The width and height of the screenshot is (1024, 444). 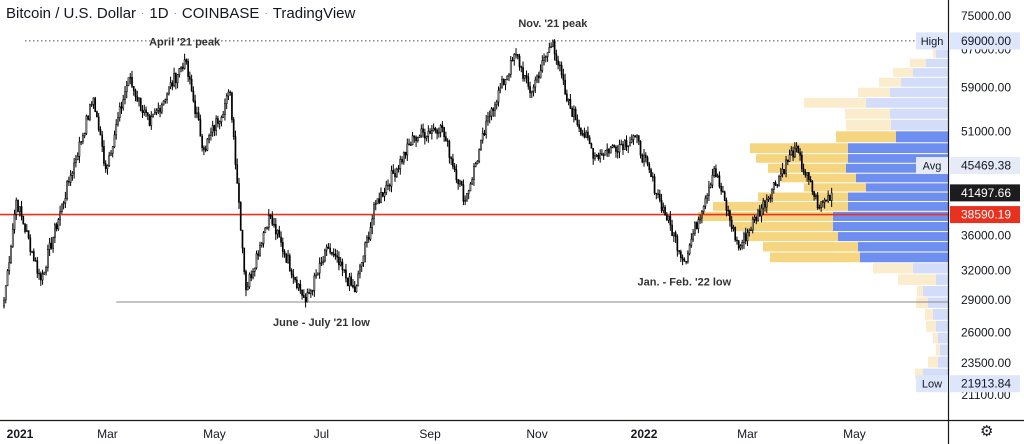 What do you see at coordinates (986, 300) in the screenshot?
I see `y-tick-label: 29000.00` at bounding box center [986, 300].